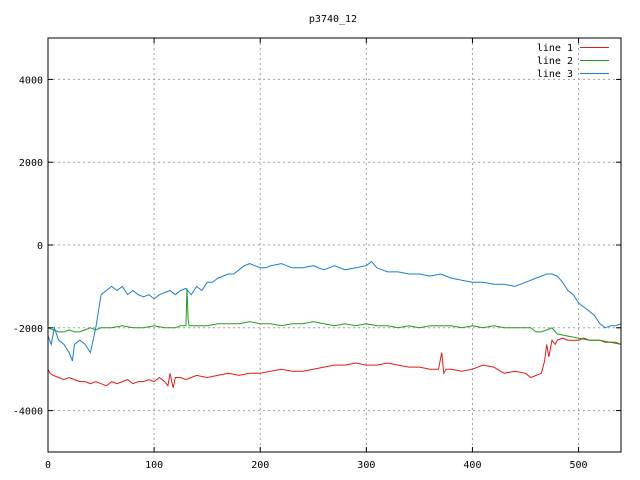 The height and width of the screenshot is (480, 640). I want to click on x-tick-label: 300, so click(366, 465).